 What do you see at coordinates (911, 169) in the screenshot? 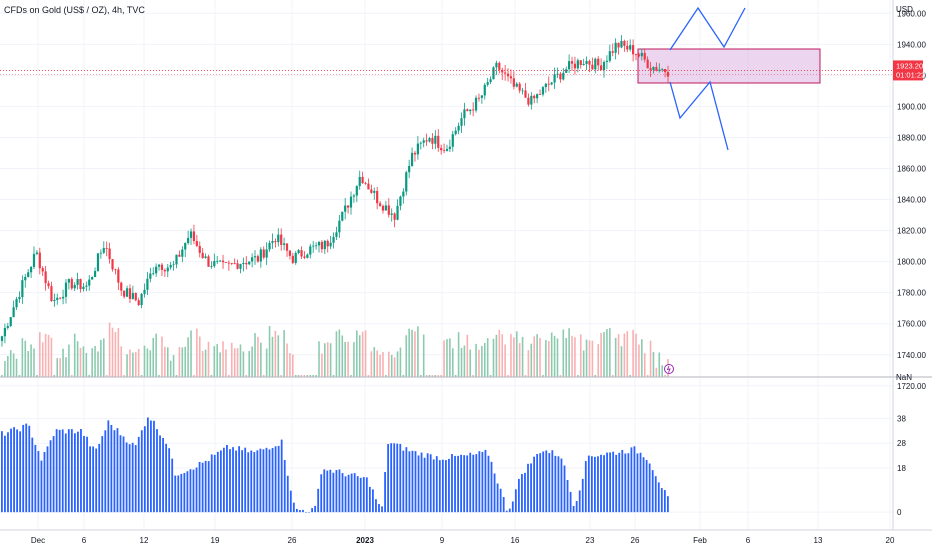
I see `price-tick-label: 1860.00` at bounding box center [911, 169].